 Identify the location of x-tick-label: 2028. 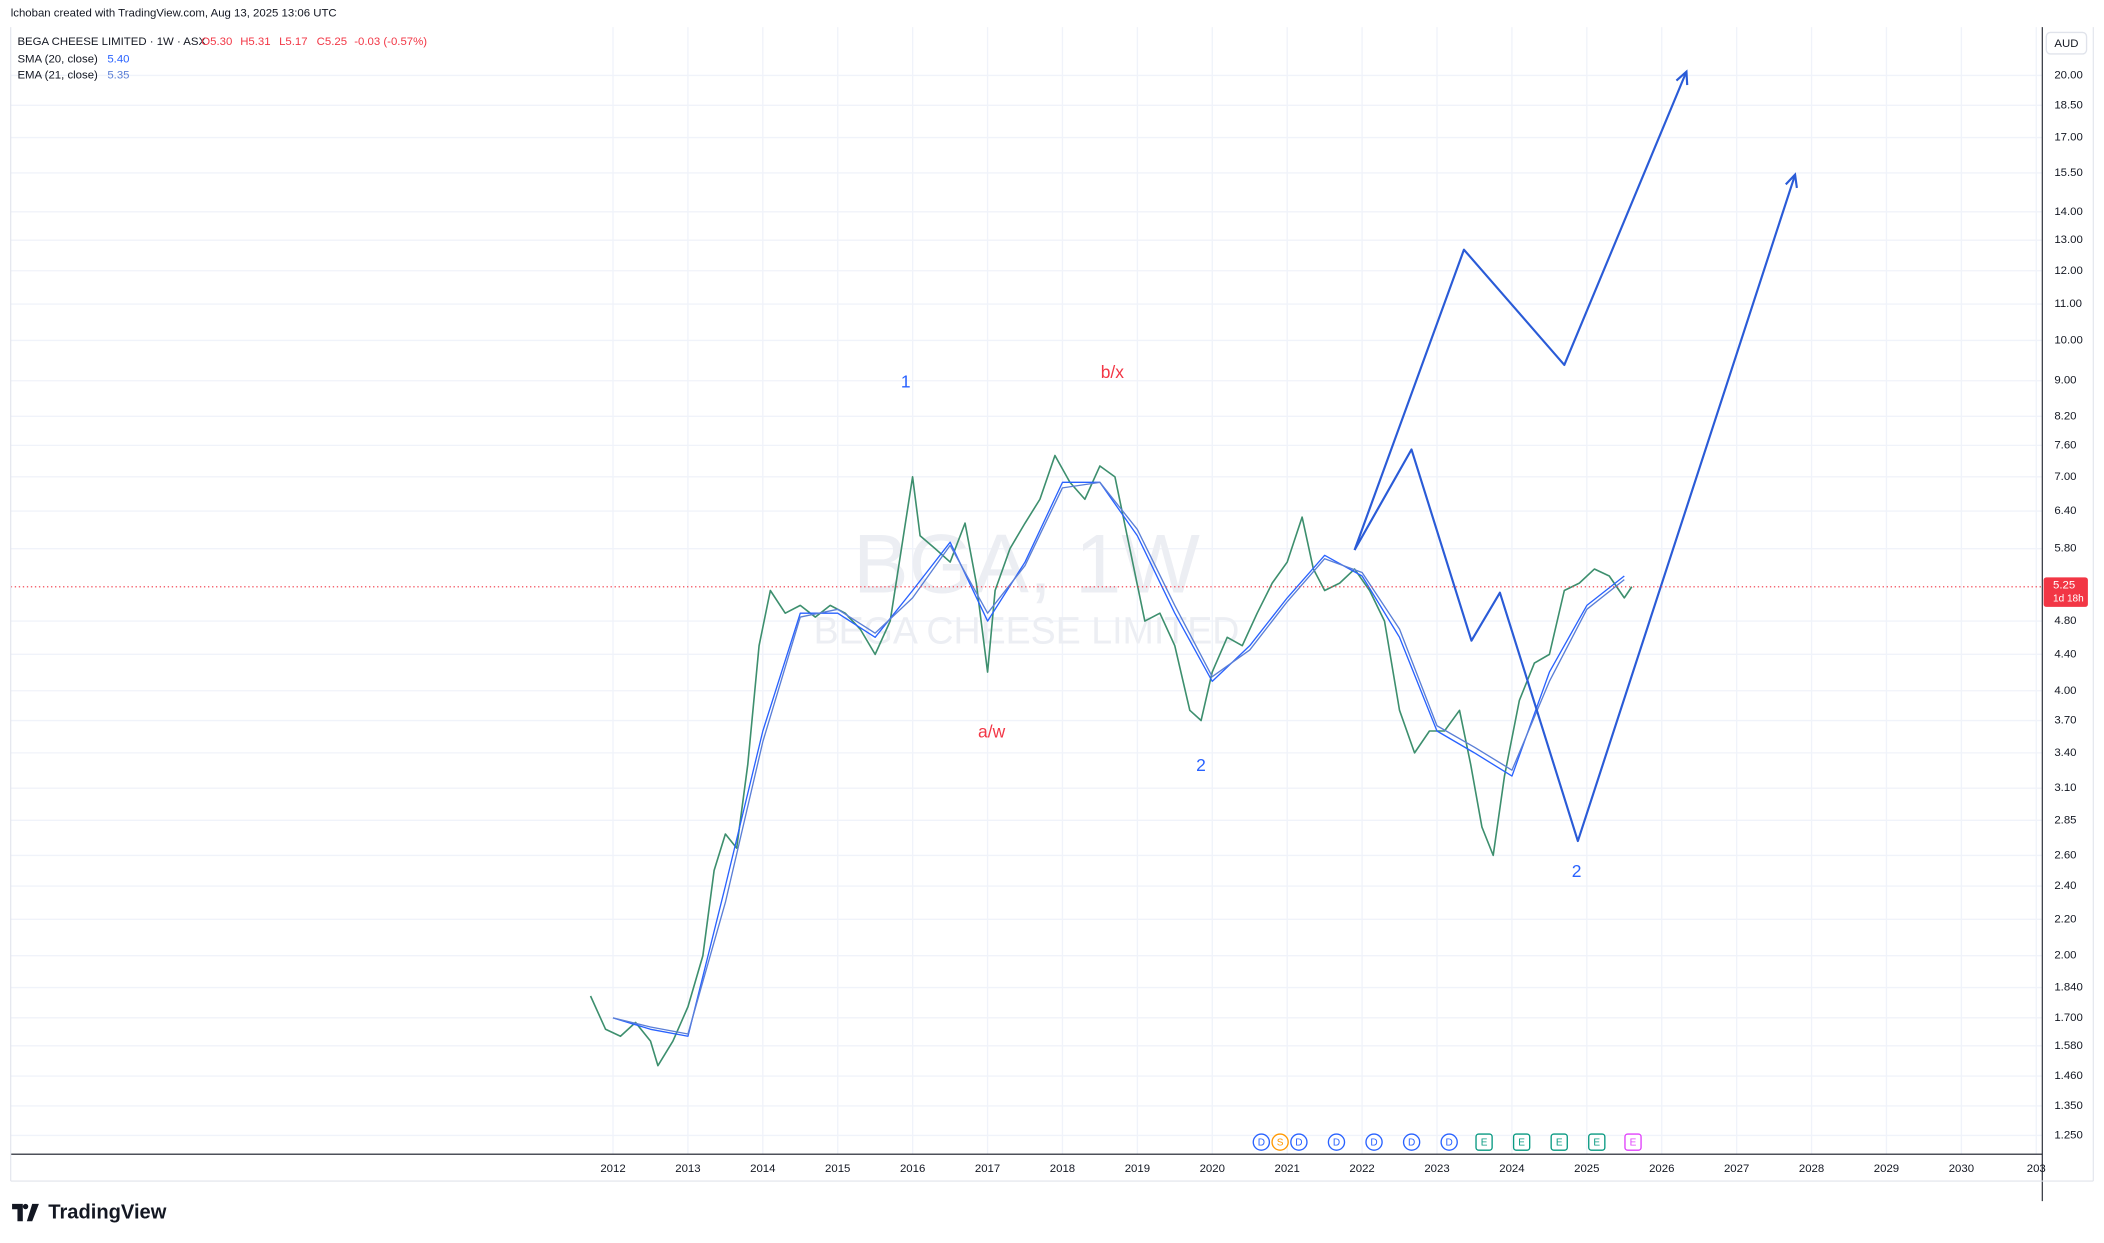
(1811, 1169).